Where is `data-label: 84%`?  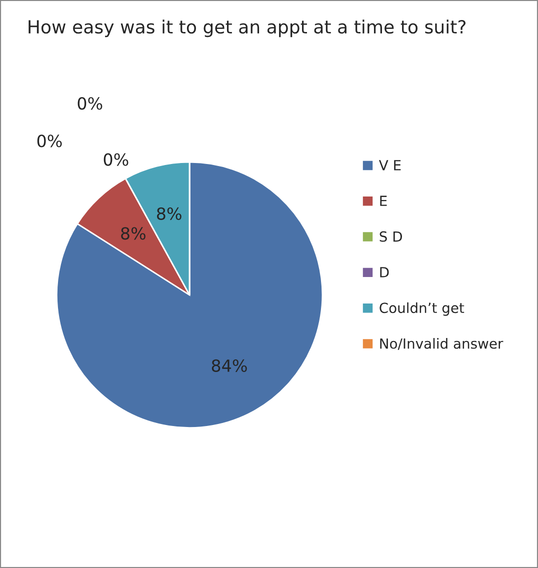 data-label: 84% is located at coordinates (229, 365).